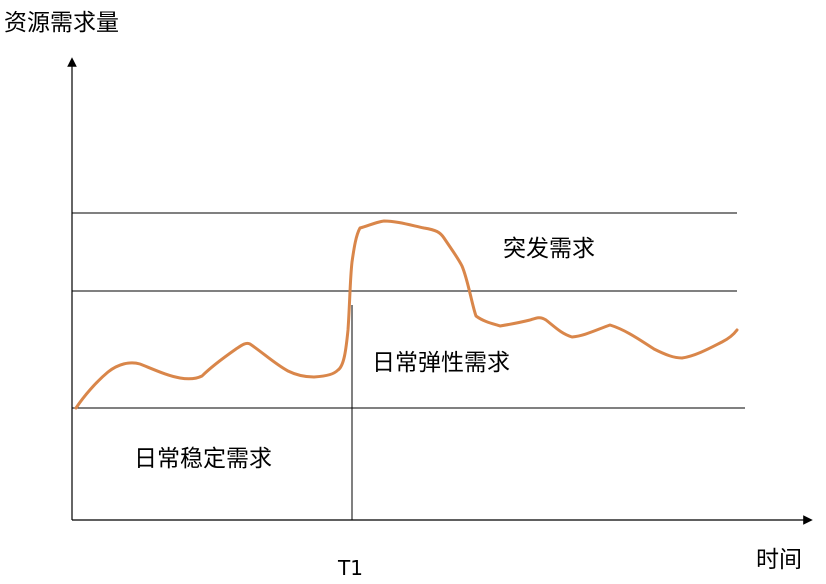 Image resolution: width=826 pixels, height=584 pixels. Describe the element at coordinates (61, 23) in the screenshot. I see `y-axis-title: 资源需求量` at that location.